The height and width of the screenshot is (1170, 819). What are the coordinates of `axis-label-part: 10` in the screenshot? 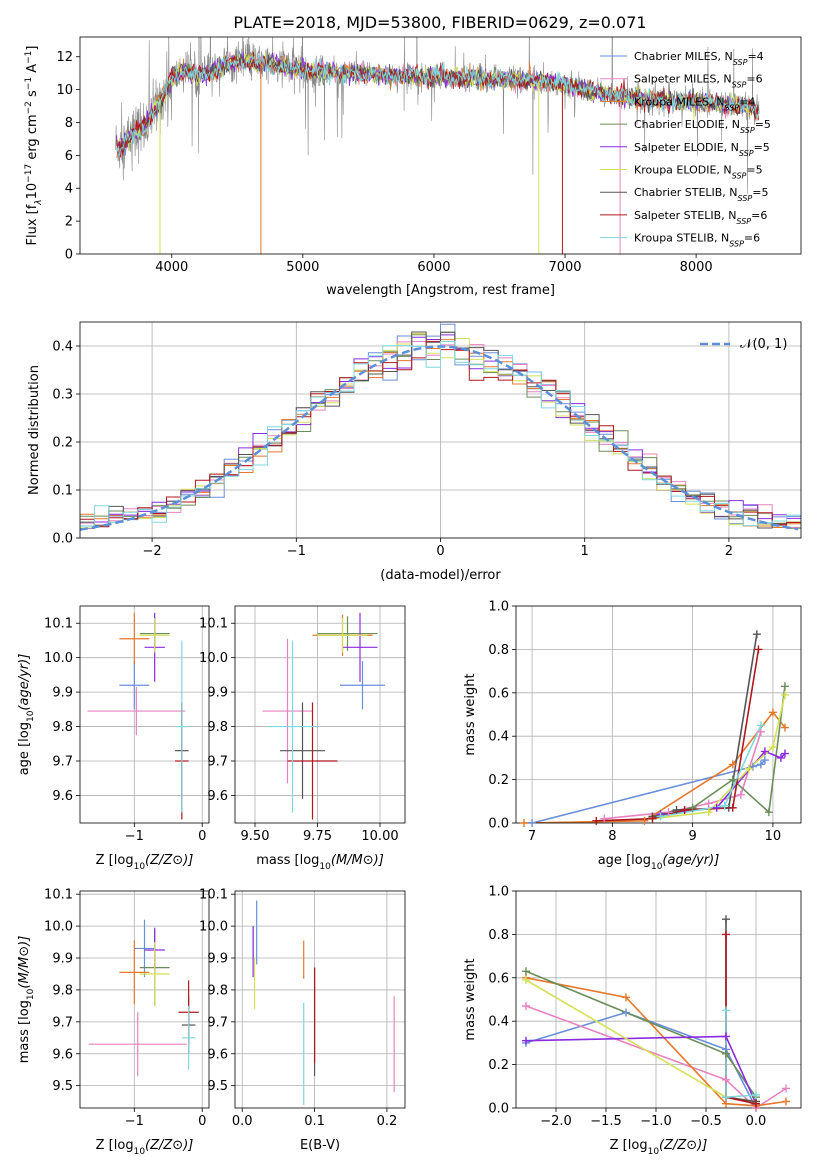 It's located at (140, 1152).